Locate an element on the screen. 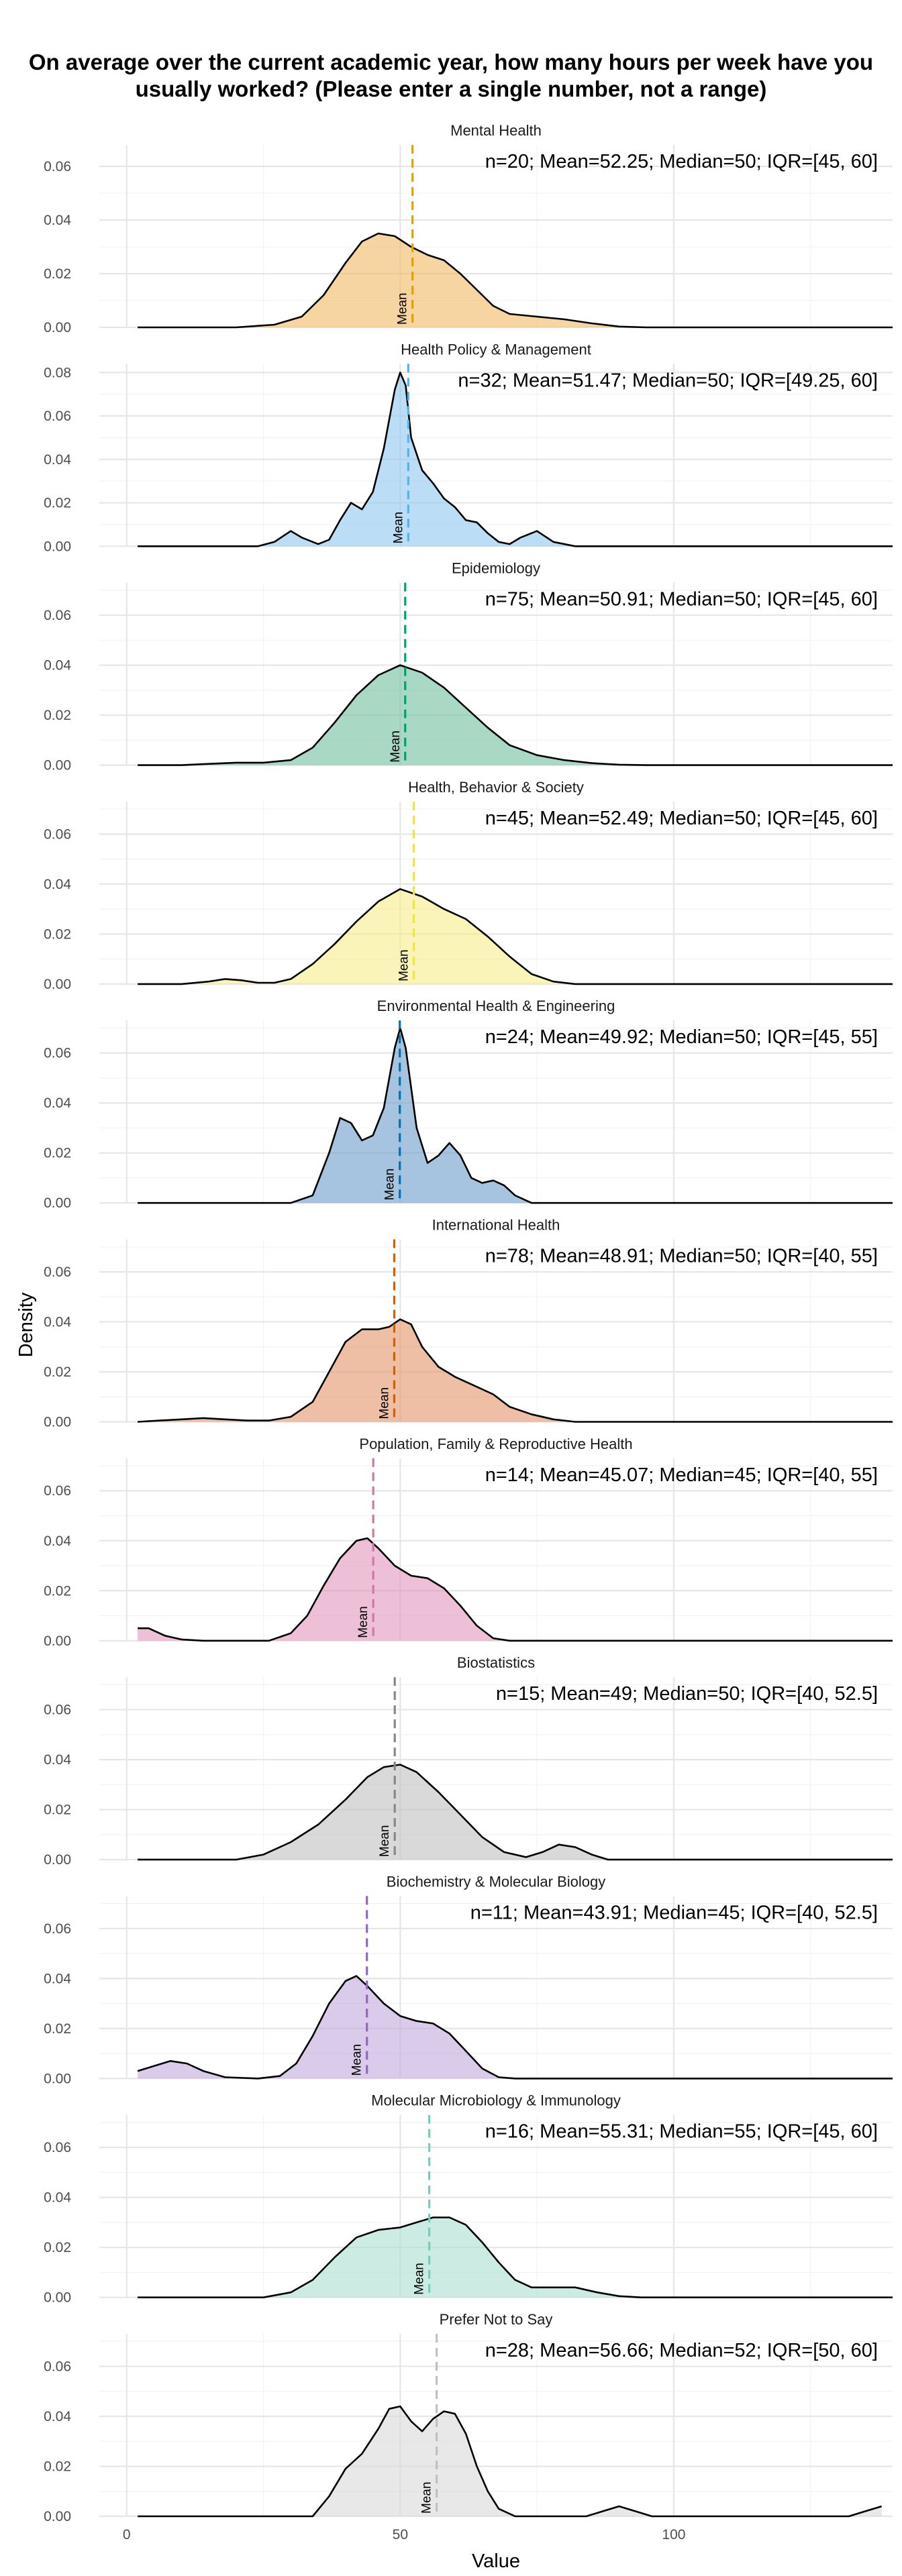 Image resolution: width=902 pixels, height=2576 pixels. facet-strip-title: International Health is located at coordinates (496, 1225).